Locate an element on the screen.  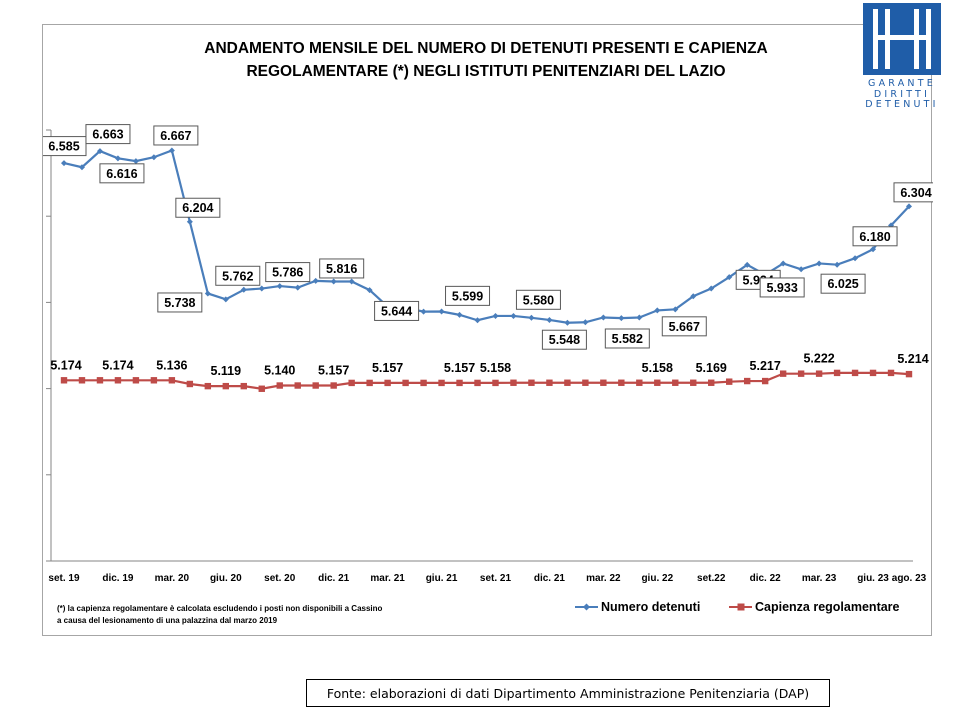
svg-text: 5.580 is located at coordinates (538, 300).